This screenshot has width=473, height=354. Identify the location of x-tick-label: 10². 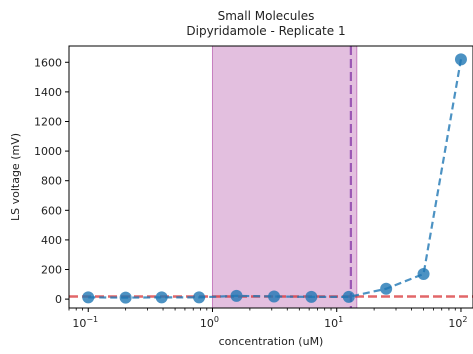
(457, 322).